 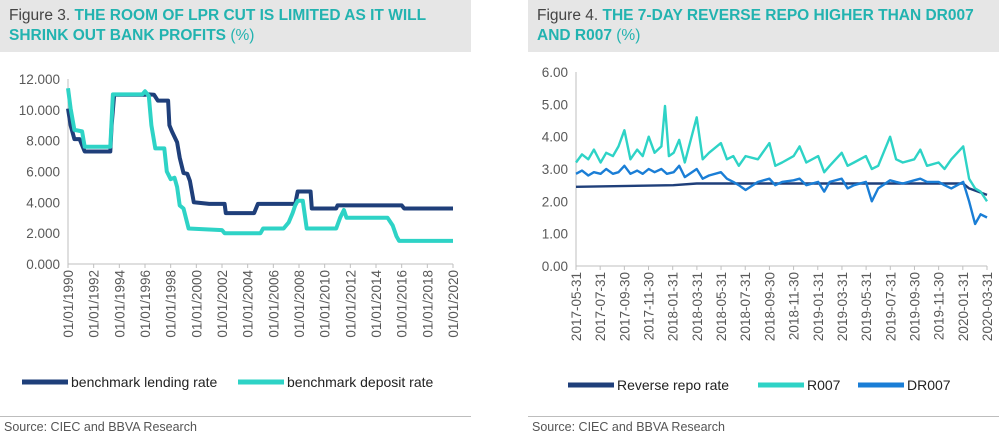 I want to click on figure-3-source-divider, so click(x=235, y=416).